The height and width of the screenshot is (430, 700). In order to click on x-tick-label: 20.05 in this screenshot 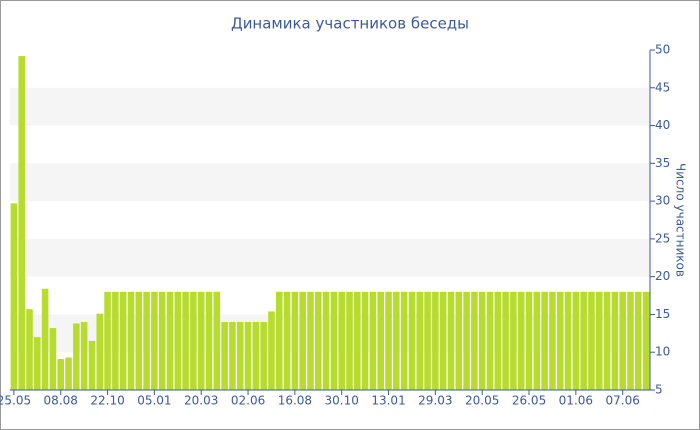, I will do `click(482, 401)`.